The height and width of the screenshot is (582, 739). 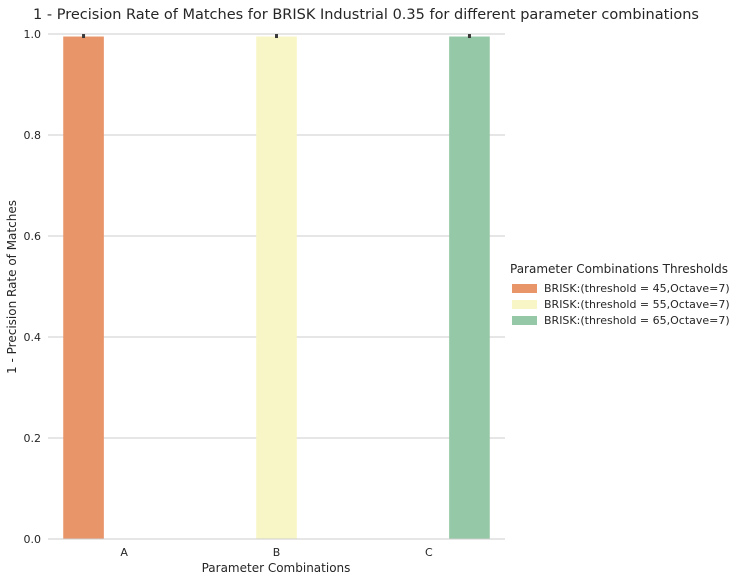 What do you see at coordinates (619, 269) in the screenshot?
I see `legend-title: Parameter Combinations Thresholds` at bounding box center [619, 269].